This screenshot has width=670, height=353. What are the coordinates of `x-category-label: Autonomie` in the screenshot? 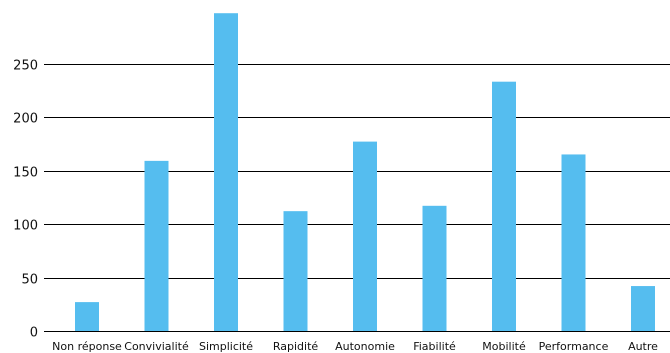 It's located at (365, 346).